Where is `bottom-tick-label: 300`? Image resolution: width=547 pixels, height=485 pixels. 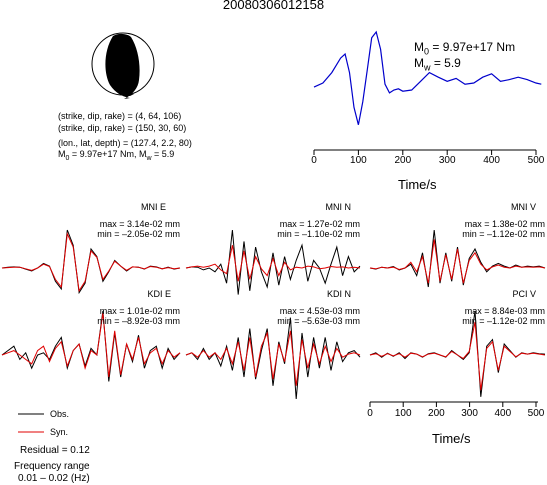 bottom-tick-label: 300 is located at coordinates (469, 413).